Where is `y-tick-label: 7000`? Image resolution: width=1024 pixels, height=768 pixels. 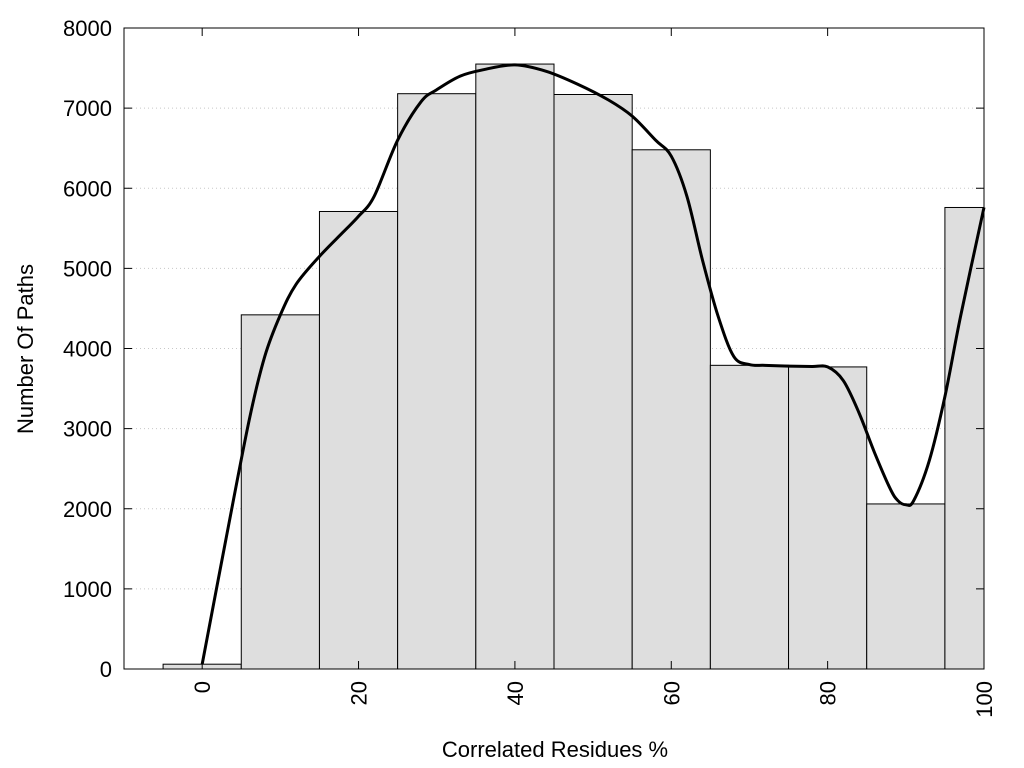
y-tick-label: 7000 is located at coordinates (87, 108).